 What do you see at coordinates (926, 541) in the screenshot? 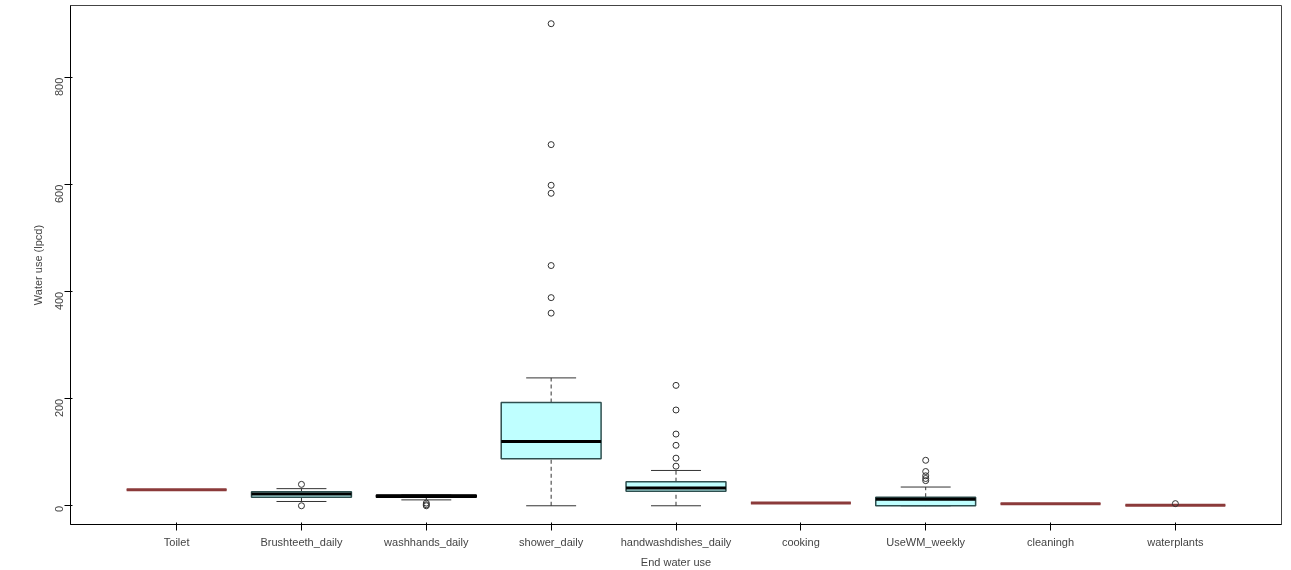
I see `x-tick-label: UseWM_weekly` at bounding box center [926, 541].